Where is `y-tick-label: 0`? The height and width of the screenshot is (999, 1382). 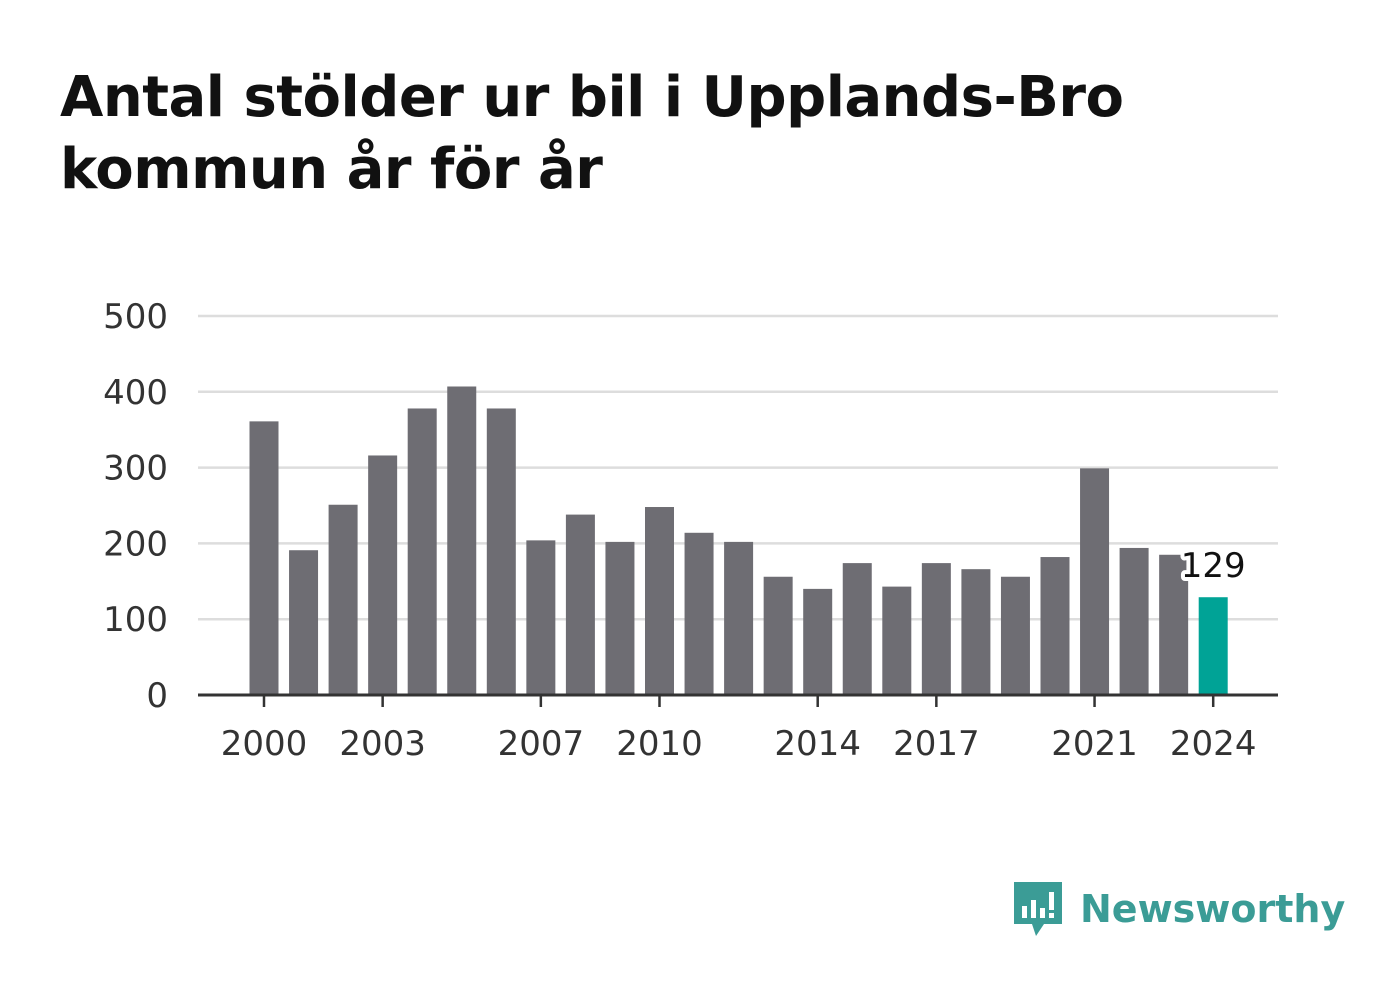
y-tick-label: 0 is located at coordinates (157, 696).